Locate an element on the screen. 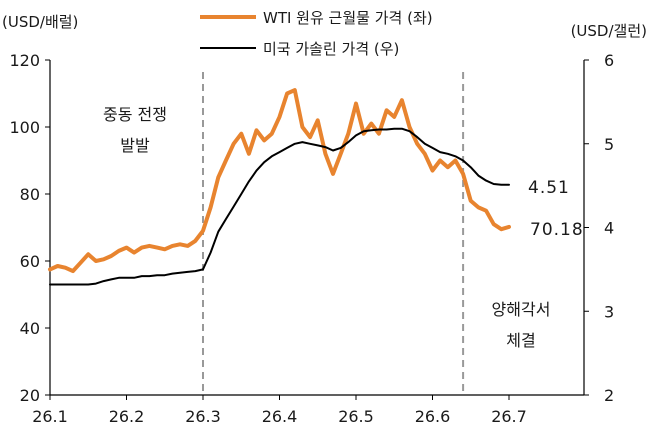  x-tick-label: 26.5 is located at coordinates (356, 416).